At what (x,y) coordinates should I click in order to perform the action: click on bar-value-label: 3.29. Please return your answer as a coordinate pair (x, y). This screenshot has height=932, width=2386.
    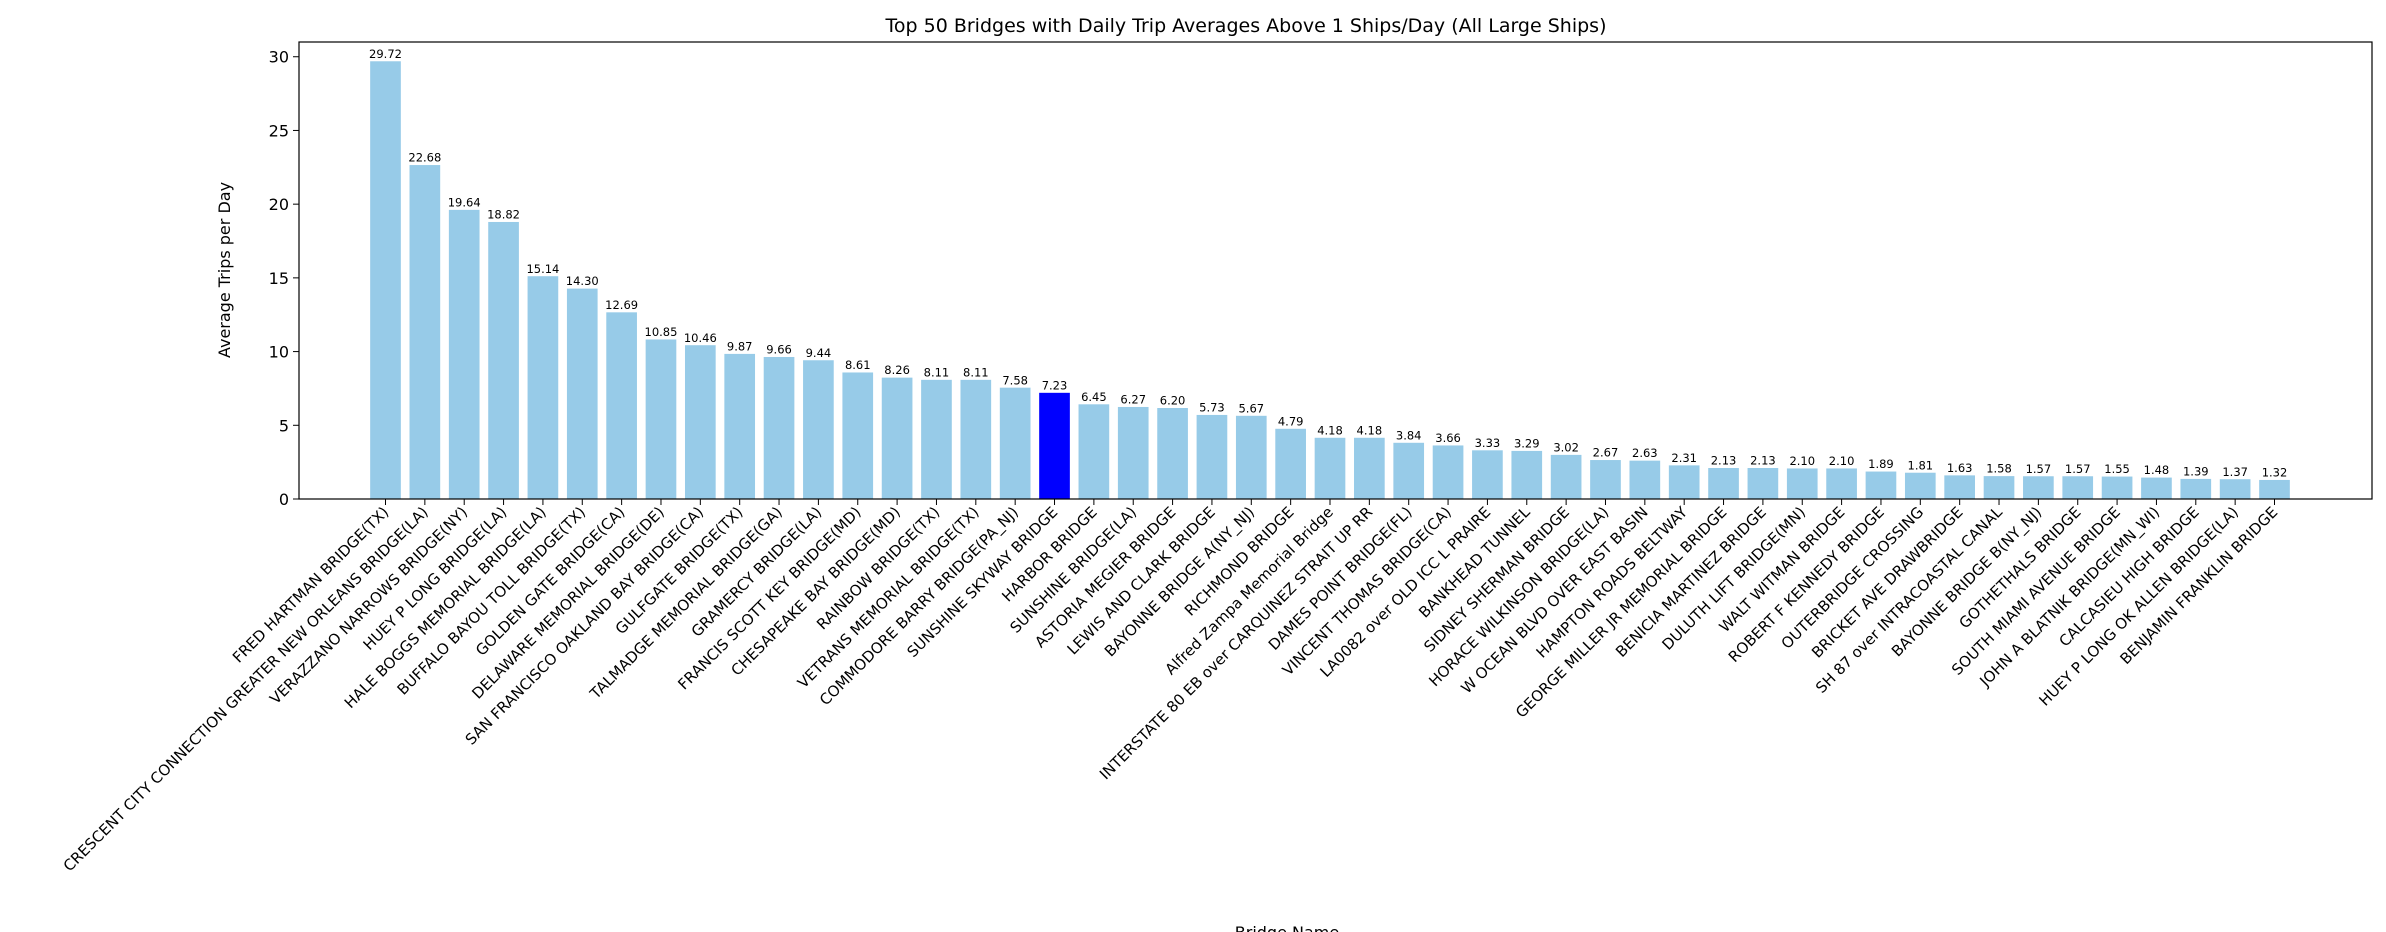
    Looking at the image, I should click on (1527, 444).